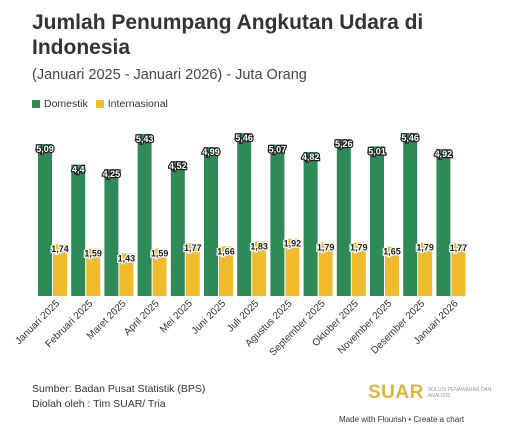 The image size is (511, 447). I want to click on legend-label-domestik: Domestik, so click(66, 104).